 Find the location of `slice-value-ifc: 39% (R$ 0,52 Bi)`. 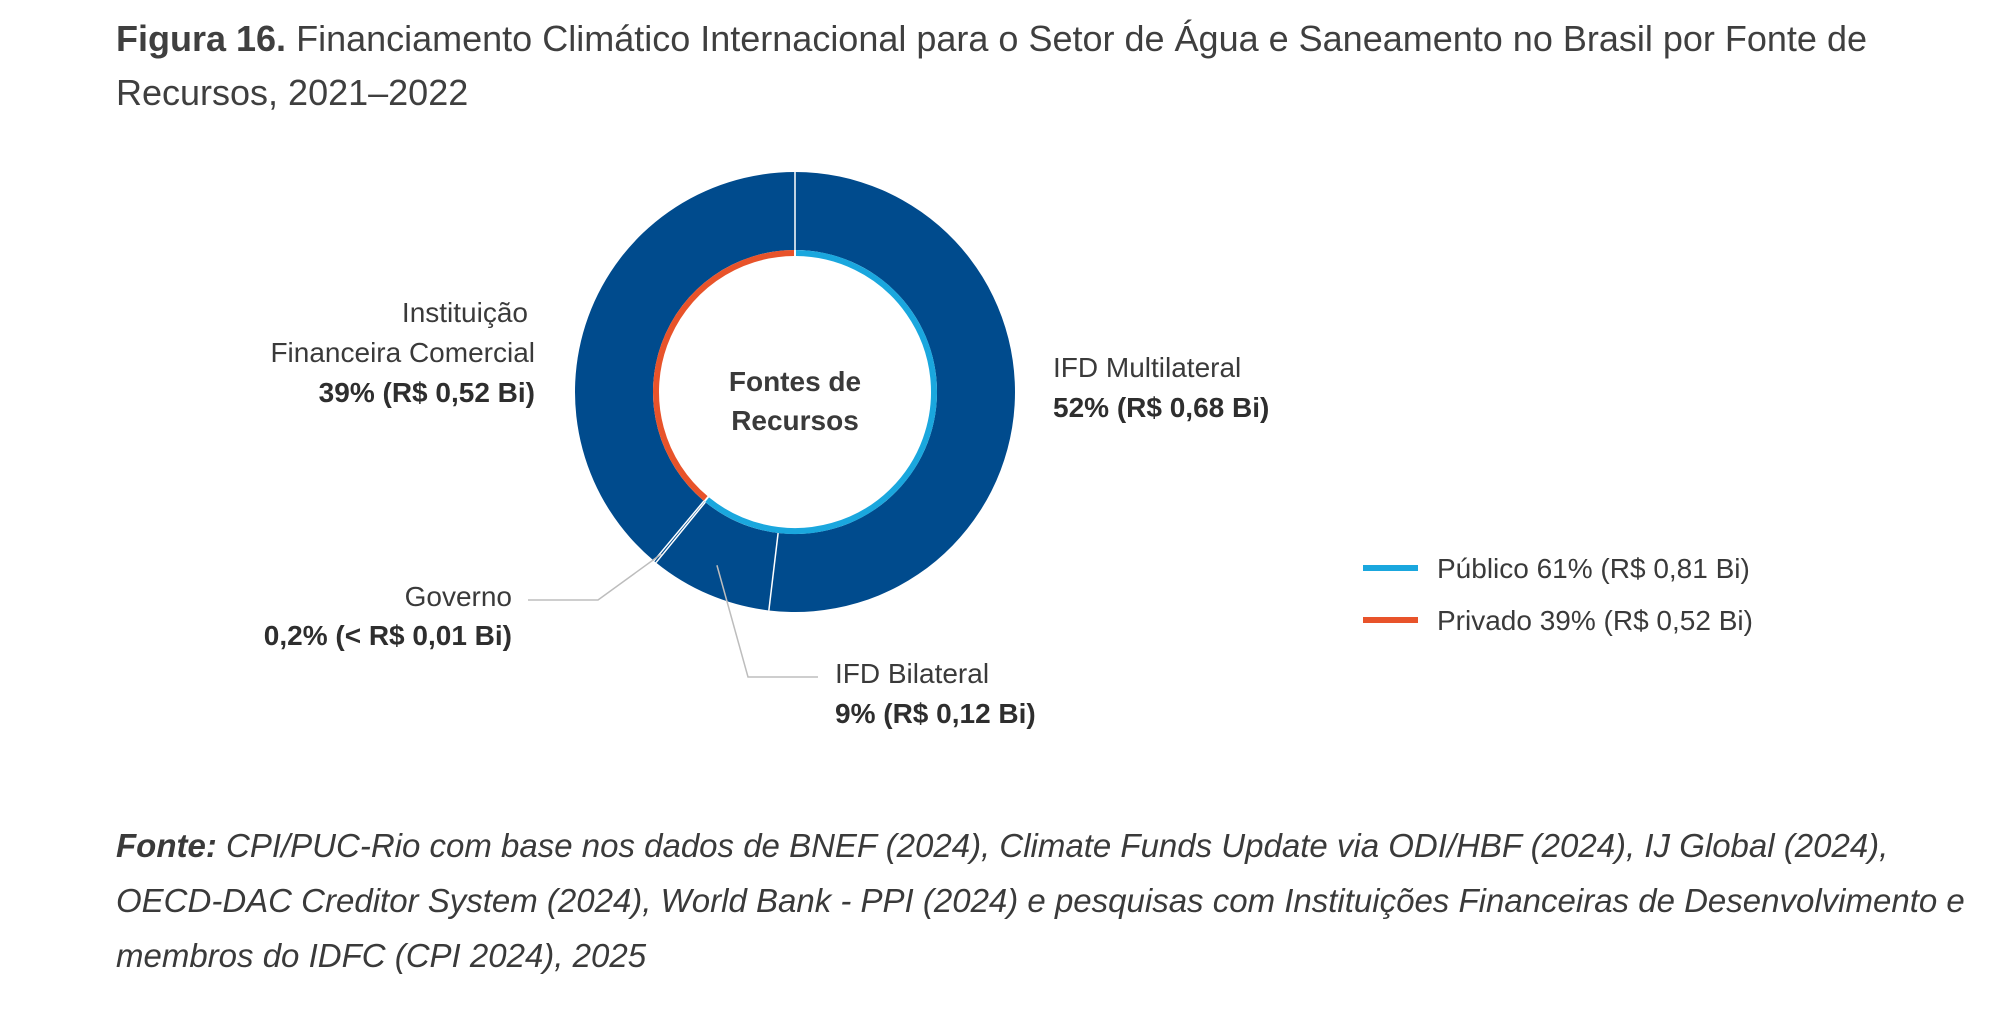

slice-value-ifc: 39% (R$ 0,52 Bi) is located at coordinates (427, 392).